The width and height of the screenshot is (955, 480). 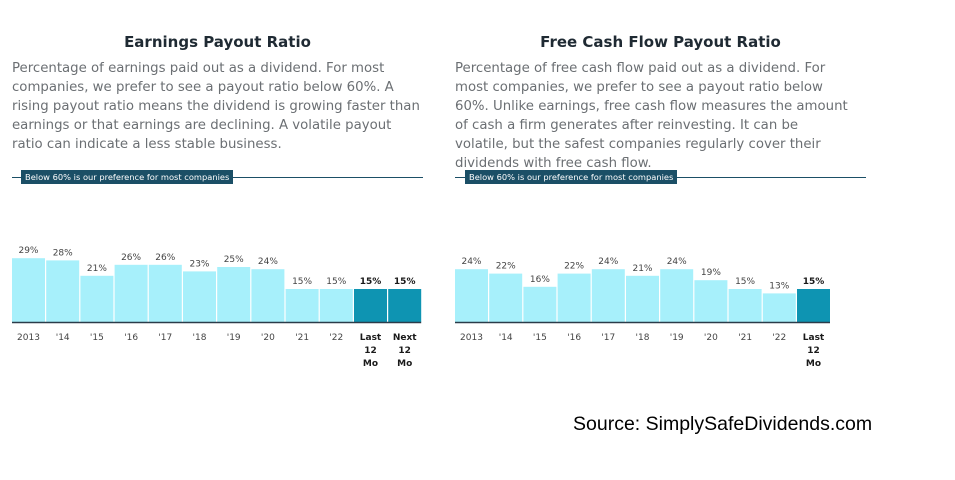 What do you see at coordinates (745, 338) in the screenshot?
I see `category-label-1-8: '21` at bounding box center [745, 338].